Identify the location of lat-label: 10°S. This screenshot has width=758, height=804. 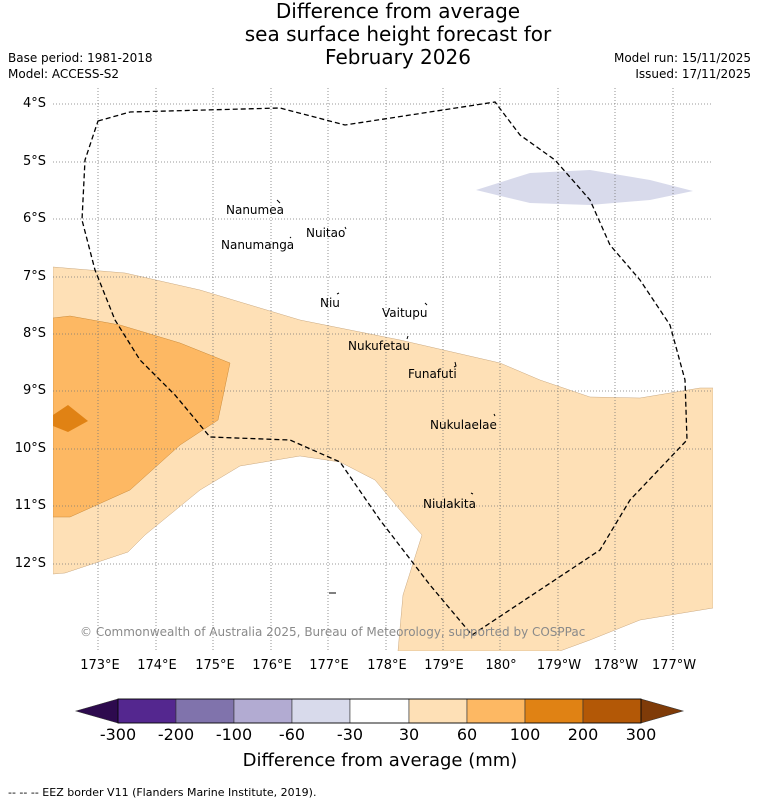
(30, 448).